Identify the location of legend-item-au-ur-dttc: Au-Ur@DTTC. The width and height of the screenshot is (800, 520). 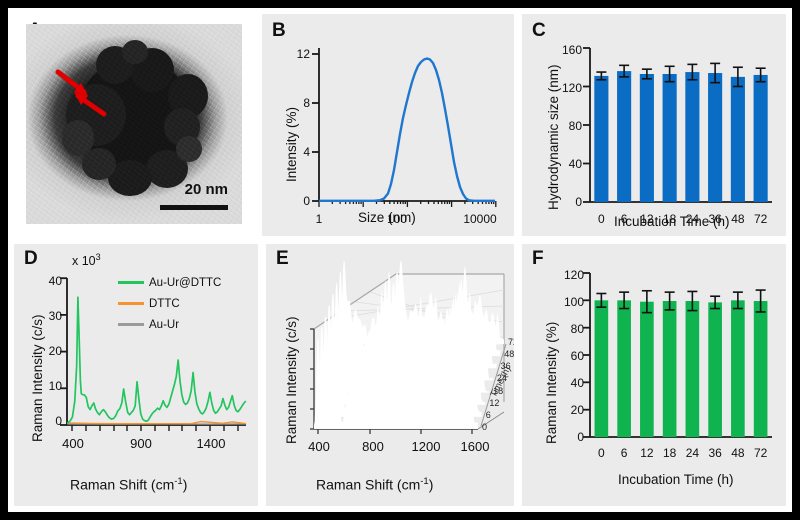
(169, 282).